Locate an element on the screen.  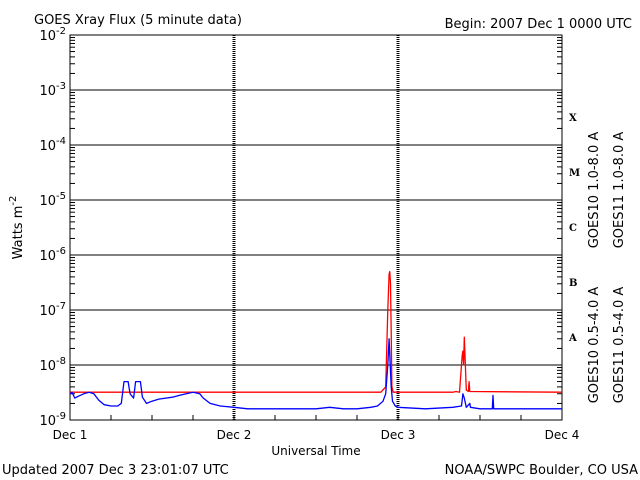
flare-class-label: B is located at coordinates (573, 283).